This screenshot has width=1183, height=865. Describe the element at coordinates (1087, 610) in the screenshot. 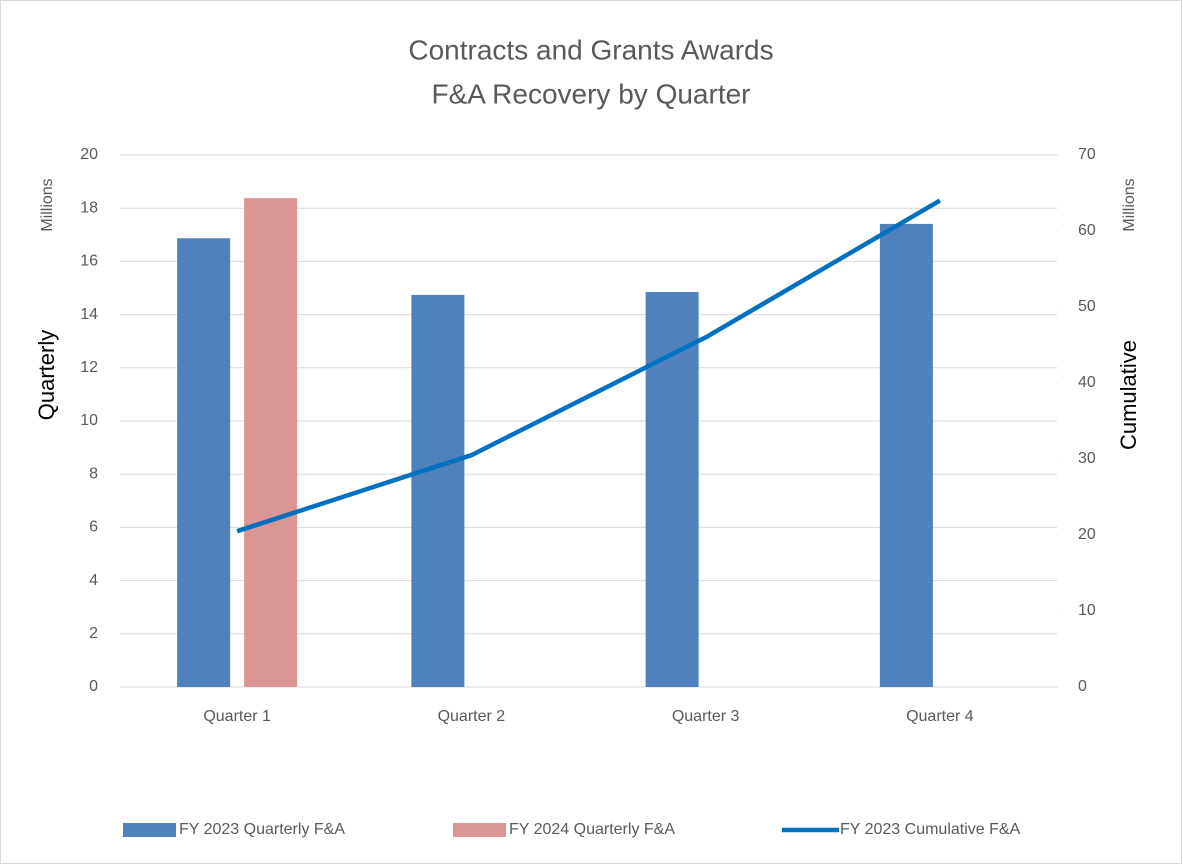

I see `y2-tick-label: 10` at that location.